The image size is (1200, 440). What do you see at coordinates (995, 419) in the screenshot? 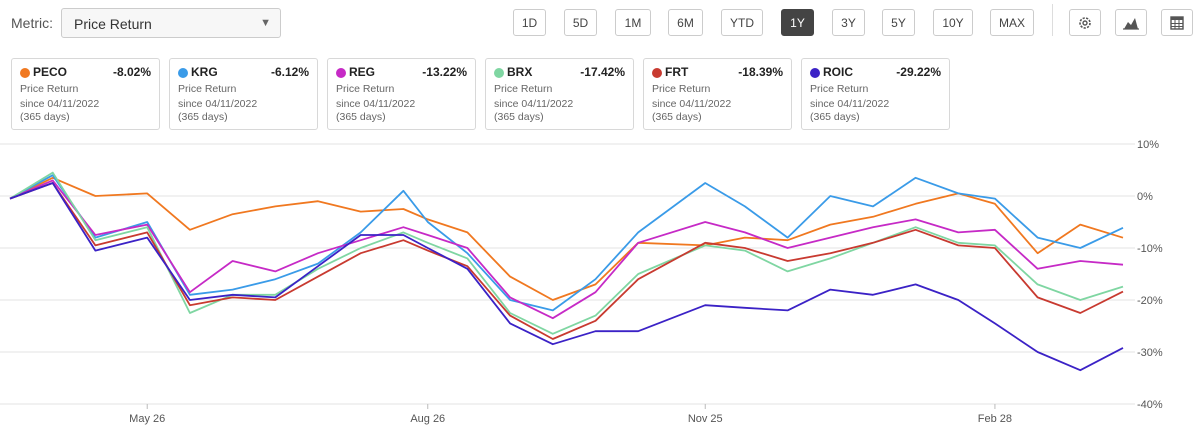
I see `x-tick-label: Feb 28` at bounding box center [995, 419].